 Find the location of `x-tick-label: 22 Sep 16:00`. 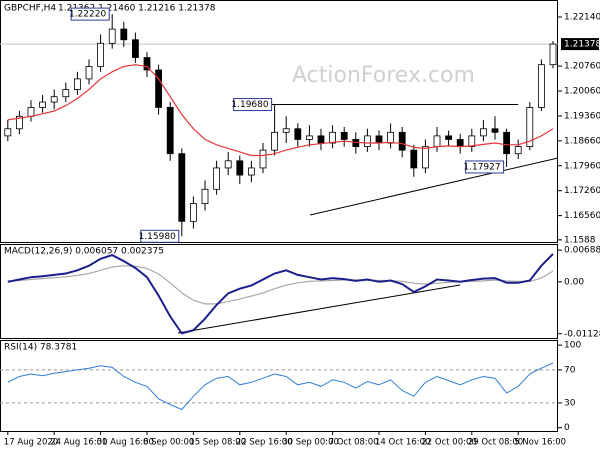

x-tick-label: 22 Sep 16:00 is located at coordinates (264, 443).